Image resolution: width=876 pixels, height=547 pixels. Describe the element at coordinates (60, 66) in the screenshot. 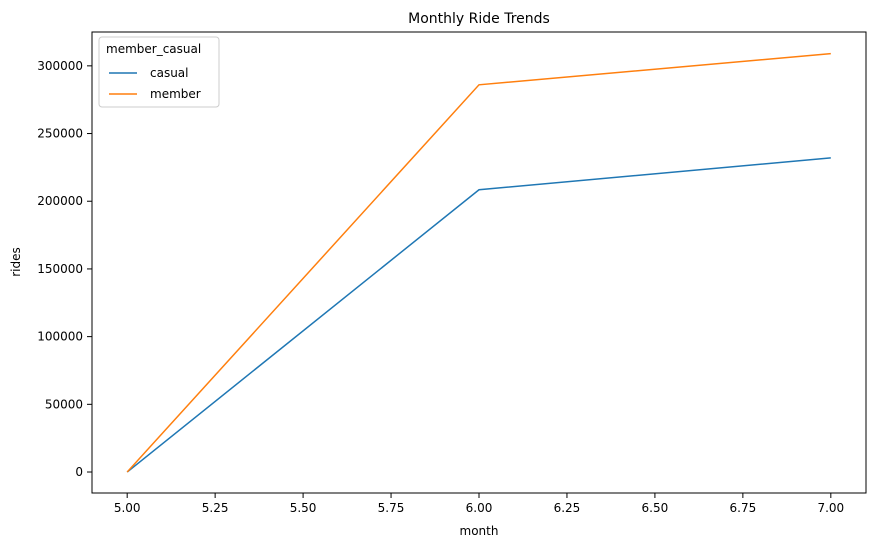

I see `y-tick-label: 300000` at that location.